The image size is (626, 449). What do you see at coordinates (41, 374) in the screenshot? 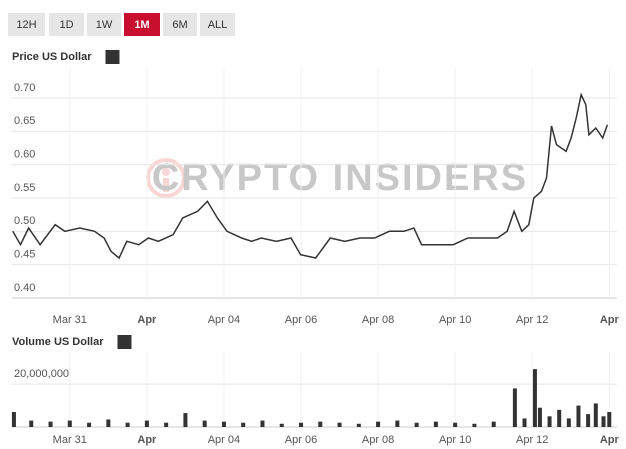
I see `y-tick-label: 20,000,000` at bounding box center [41, 374].